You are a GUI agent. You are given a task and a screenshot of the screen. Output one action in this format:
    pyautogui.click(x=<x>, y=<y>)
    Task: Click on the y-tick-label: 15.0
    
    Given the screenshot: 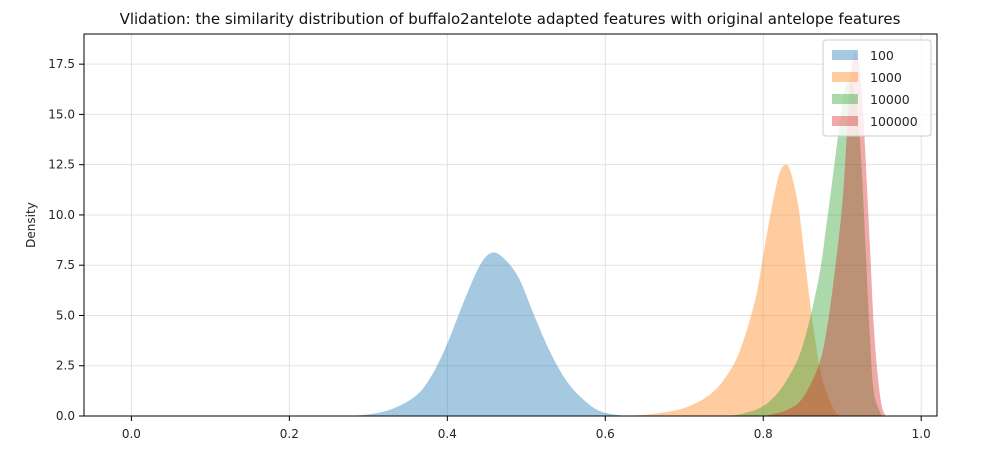 What is the action you would take?
    pyautogui.click(x=61, y=114)
    